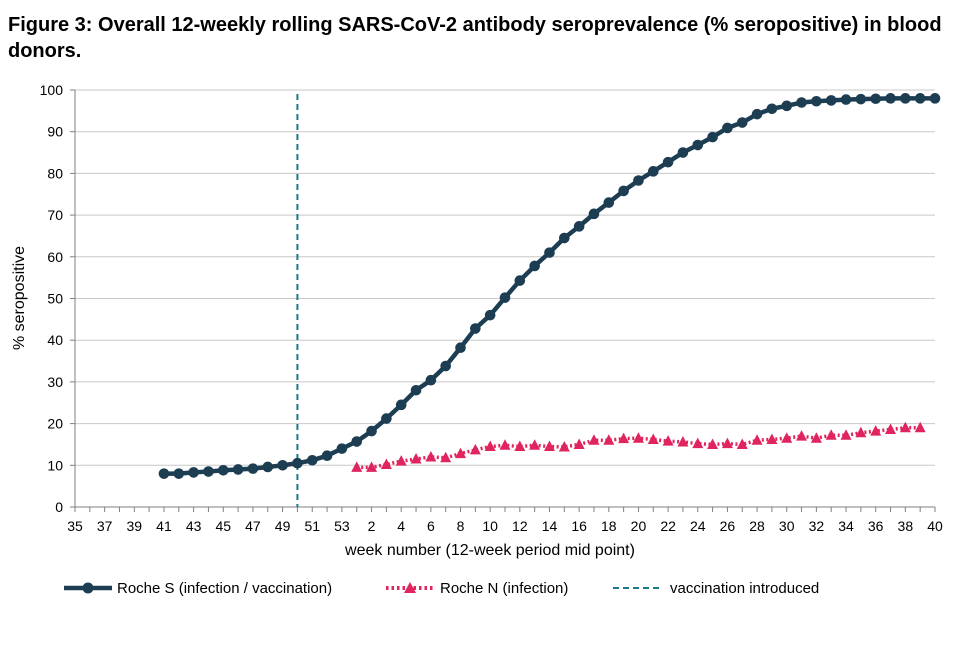 The image size is (960, 655). Describe the element at coordinates (787, 526) in the screenshot. I see `x-tick-label: 30` at that location.